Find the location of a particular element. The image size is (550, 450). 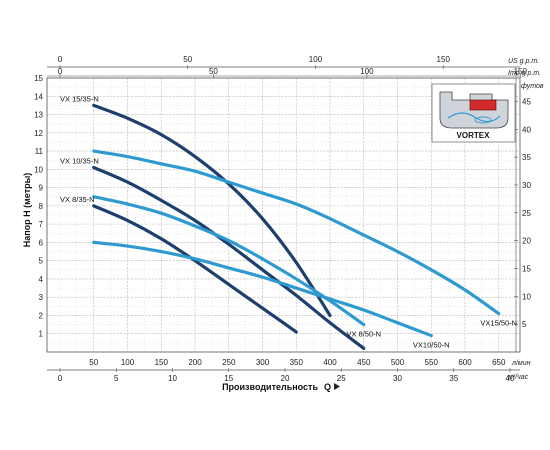

vortex-inset: VORTEX is located at coordinates (473, 113).